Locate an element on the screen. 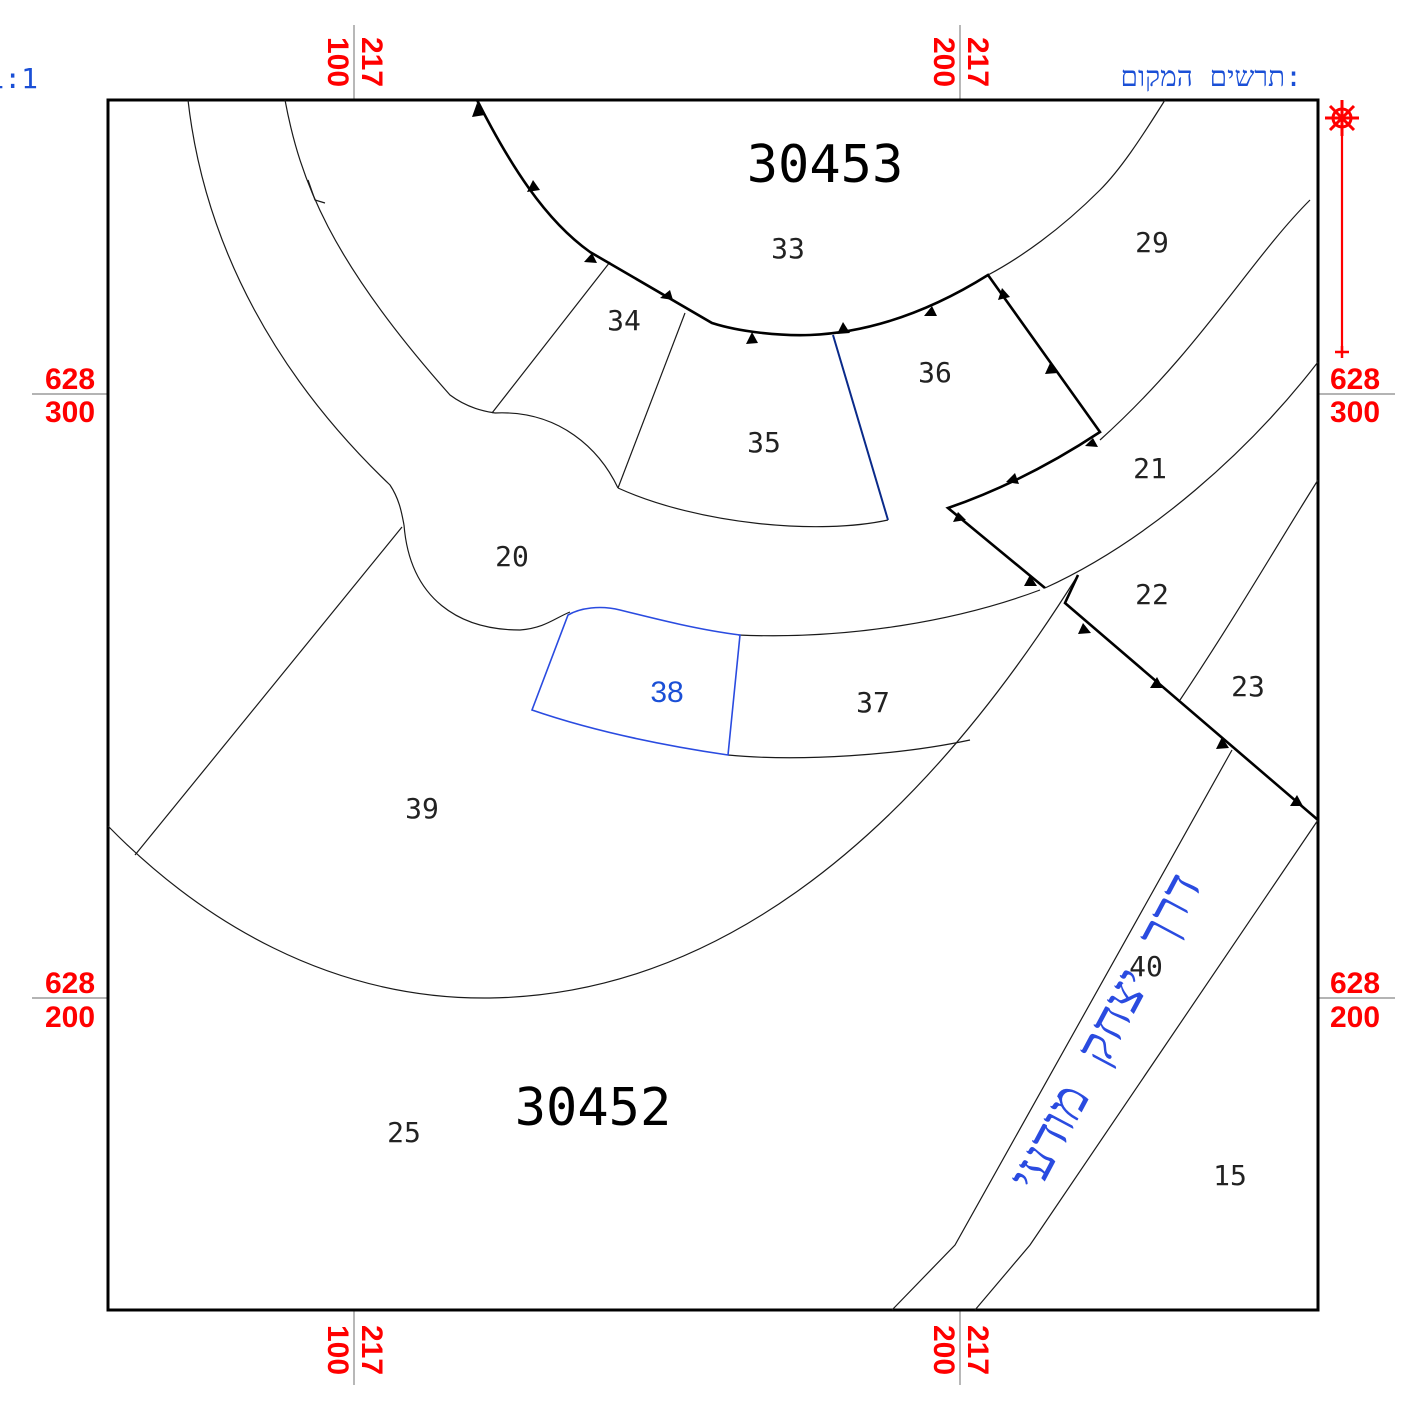  parcel-label: 15 is located at coordinates (1230, 1175).